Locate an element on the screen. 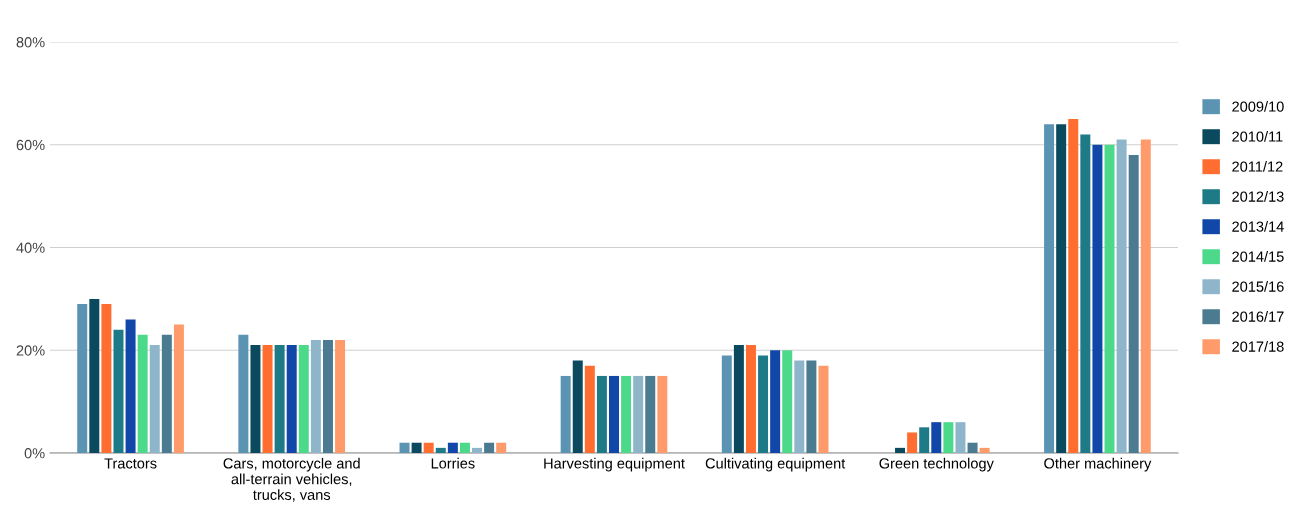 The height and width of the screenshot is (513, 1301). legend-label: 2014/15 is located at coordinates (1258, 256).